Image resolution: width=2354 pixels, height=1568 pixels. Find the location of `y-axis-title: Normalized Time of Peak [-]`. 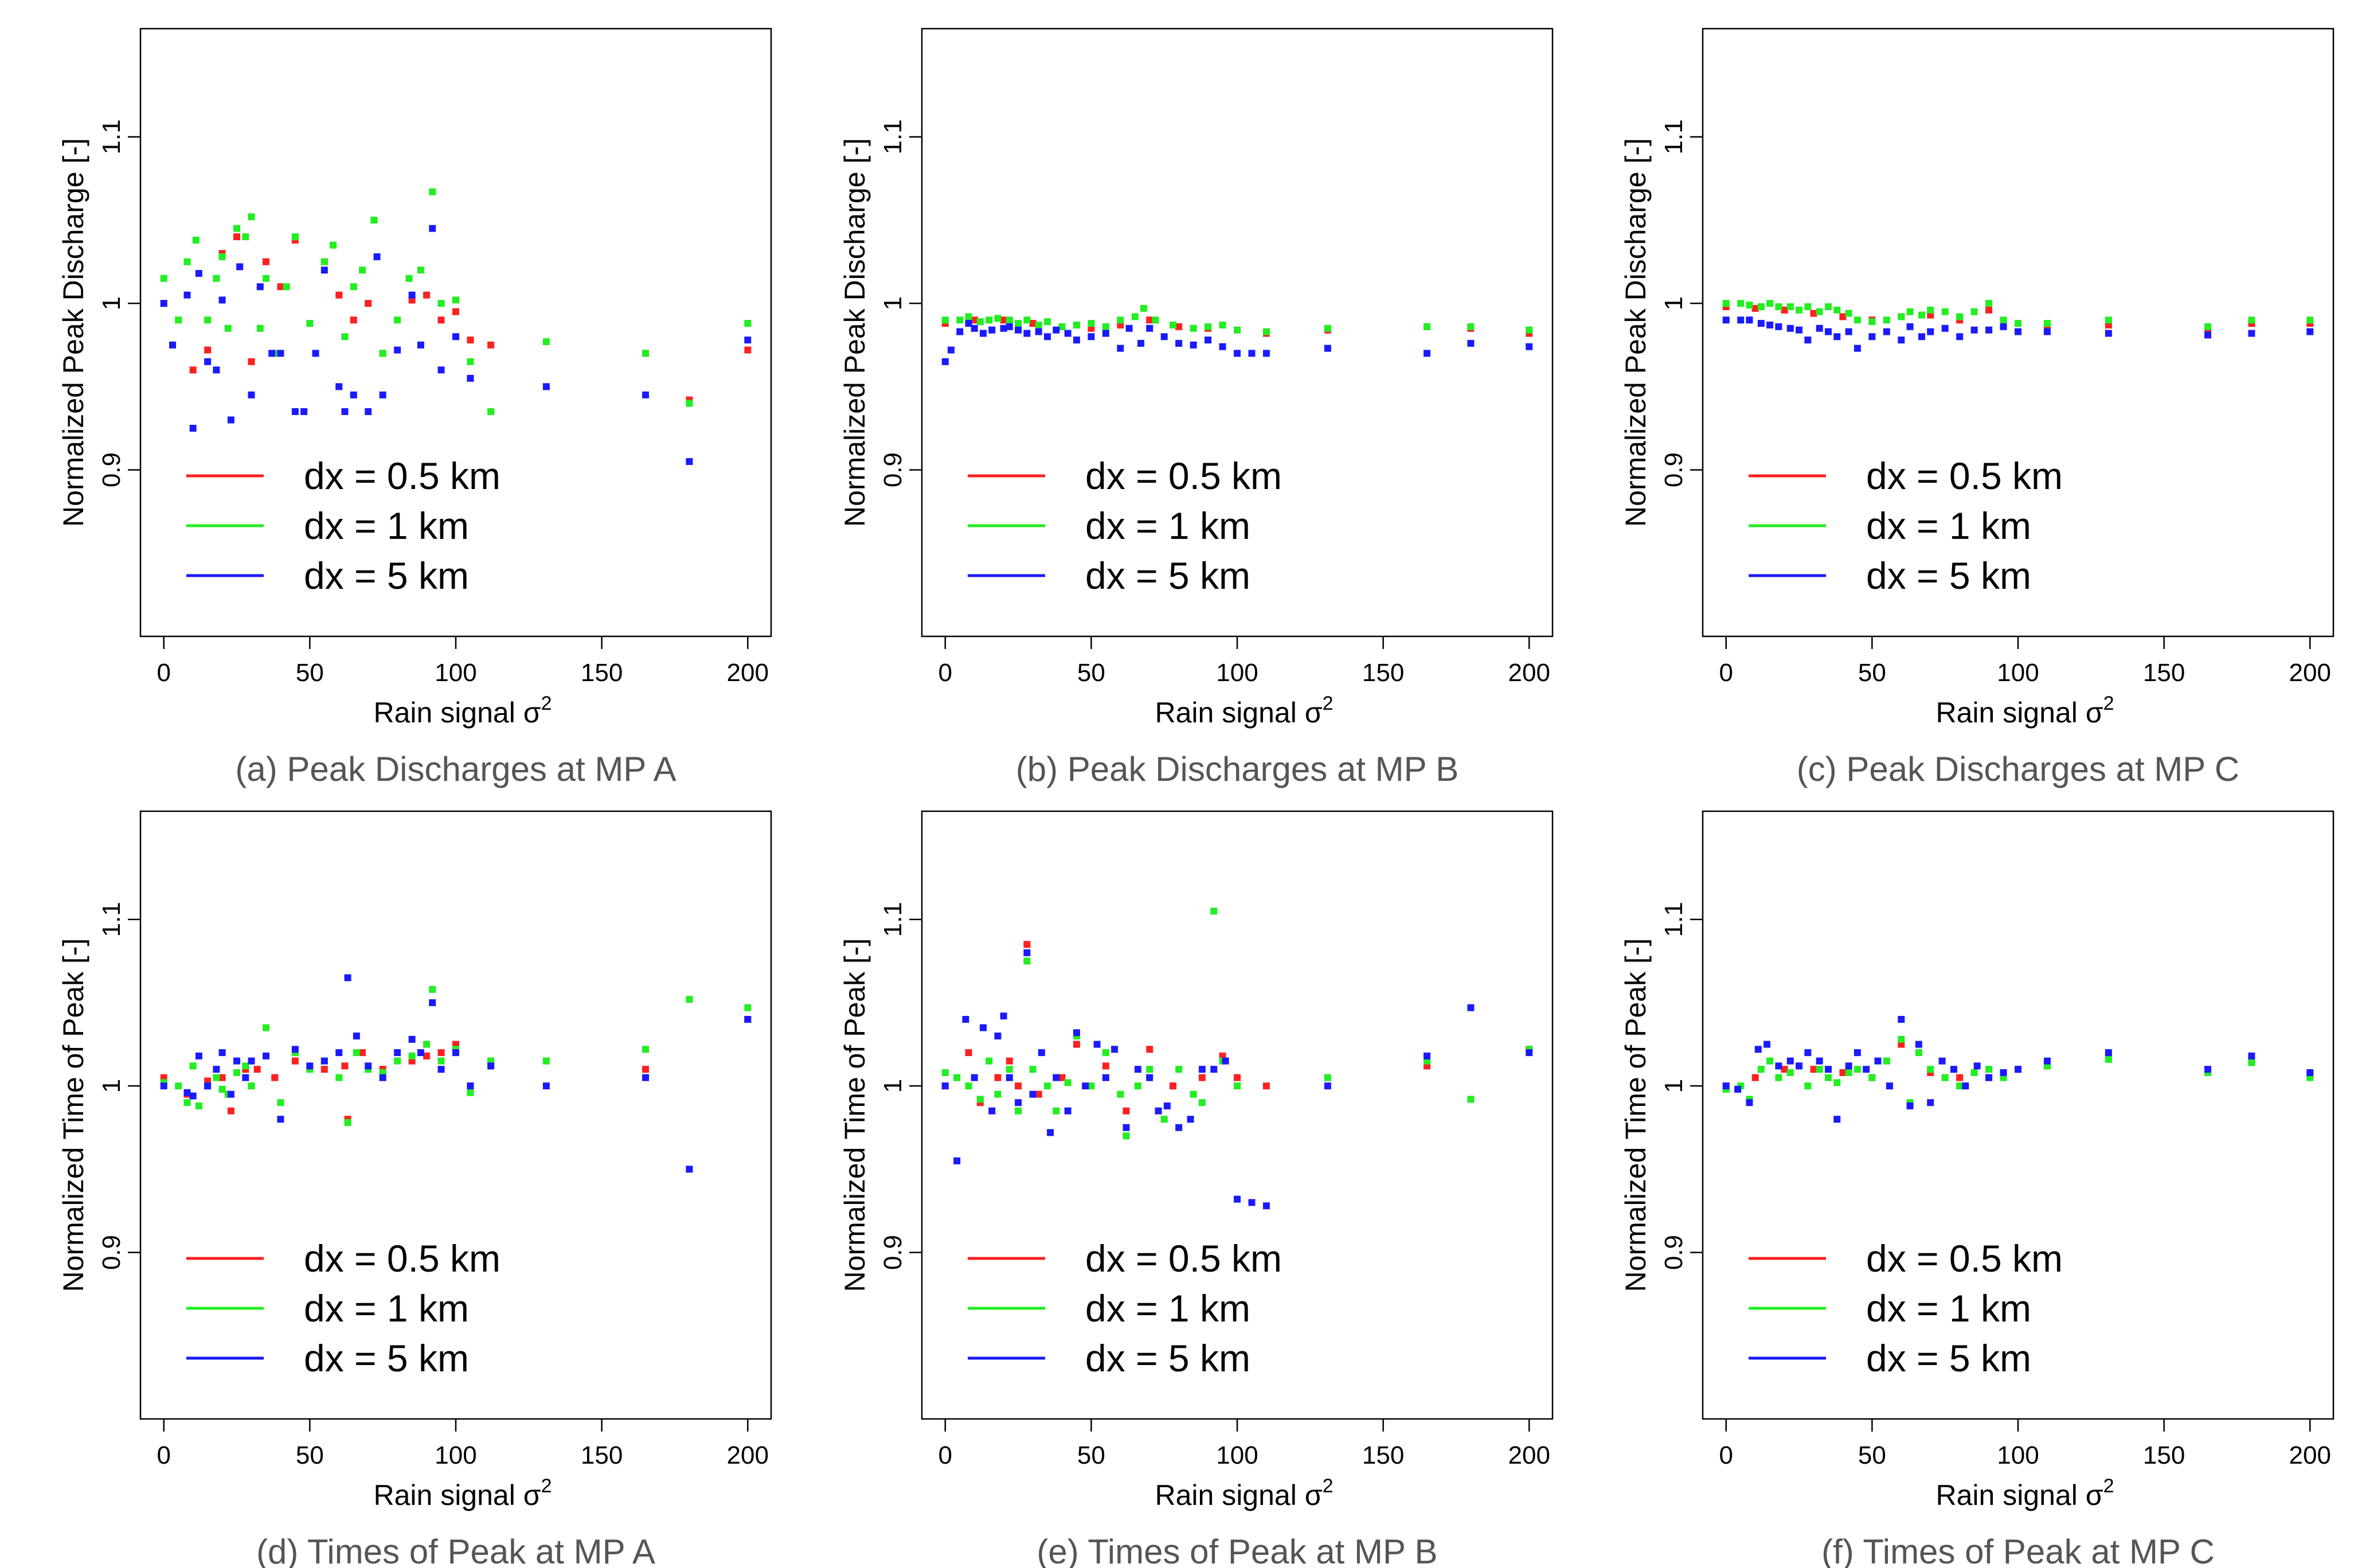

y-axis-title: Normalized Time of Peak [-] is located at coordinates (73, 1115).